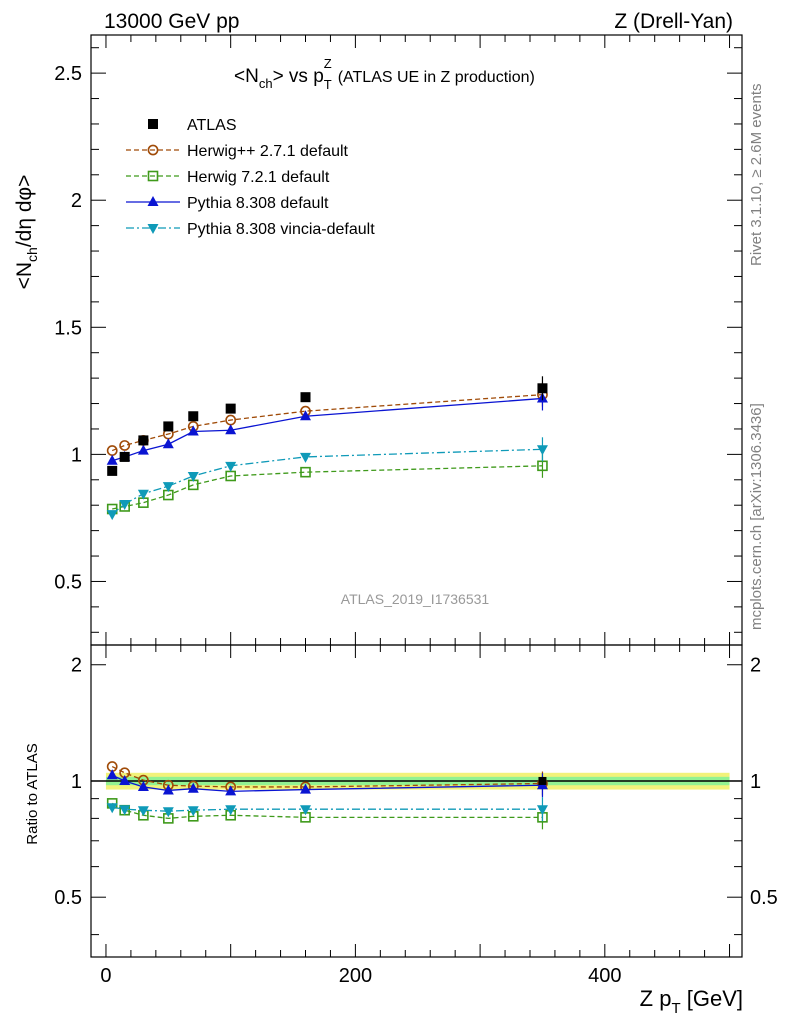 This screenshot has height=1024, width=786. I want to click on legend-label-herwig-2-7-1-default: Herwig++ 2.7.1 default, so click(268, 151).